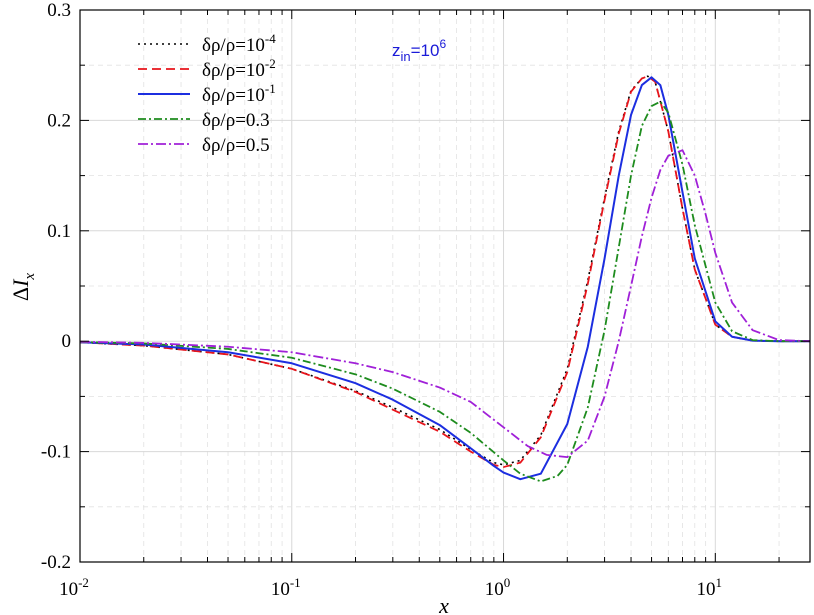  What do you see at coordinates (56, 452) in the screenshot?
I see `y-tick-label: -0.1` at bounding box center [56, 452].